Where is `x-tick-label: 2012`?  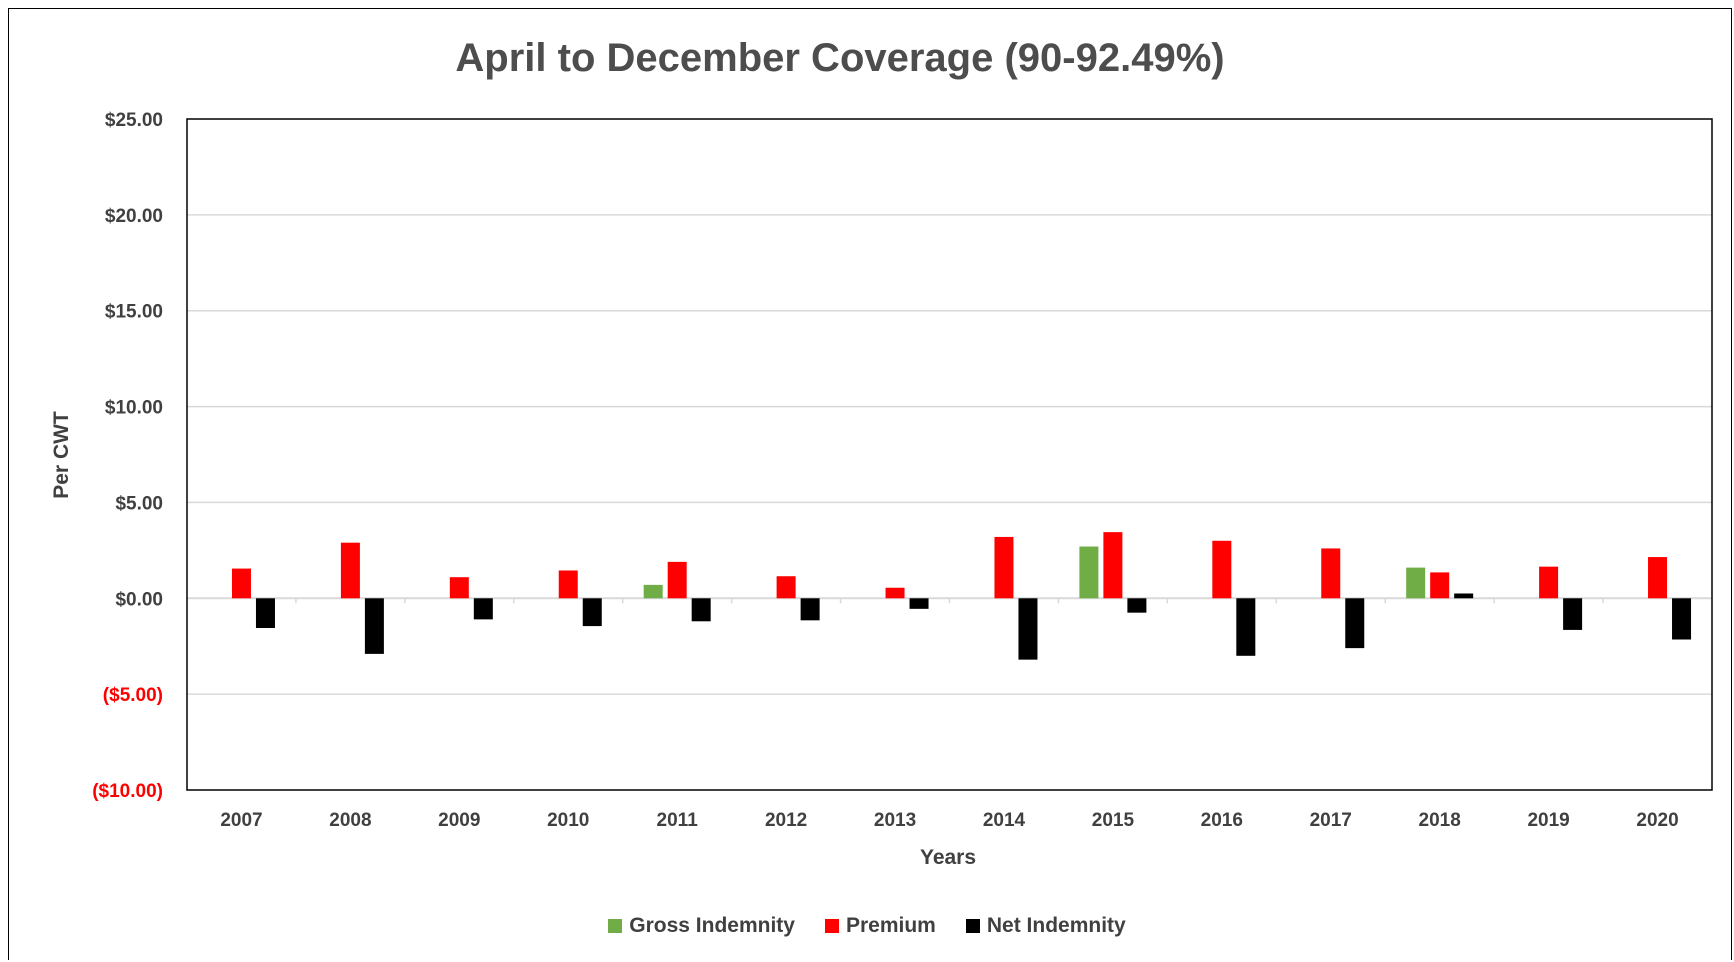
x-tick-label: 2012 is located at coordinates (786, 820).